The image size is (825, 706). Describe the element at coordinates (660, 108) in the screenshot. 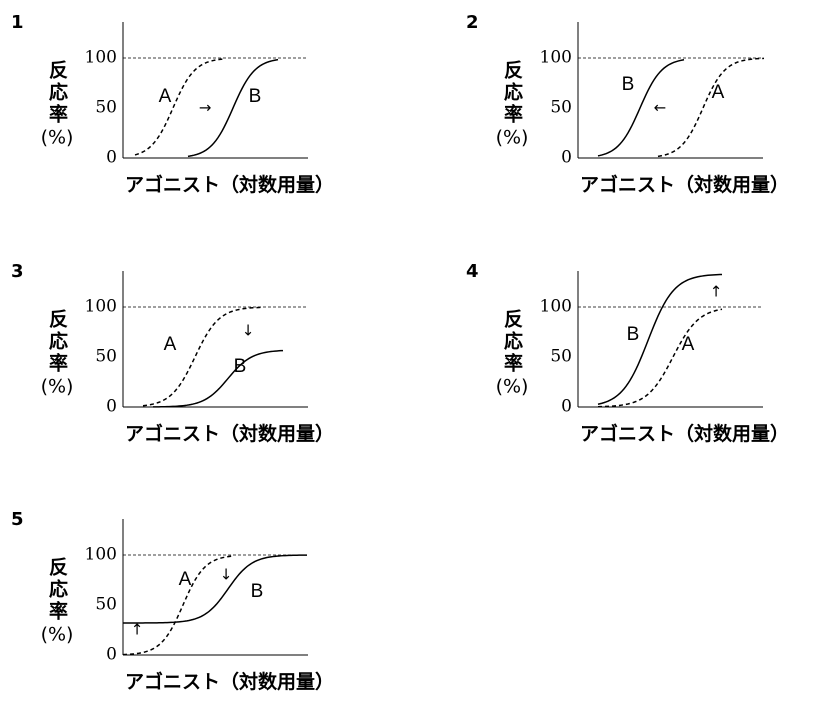

I see `shift-arrow: ←` at that location.